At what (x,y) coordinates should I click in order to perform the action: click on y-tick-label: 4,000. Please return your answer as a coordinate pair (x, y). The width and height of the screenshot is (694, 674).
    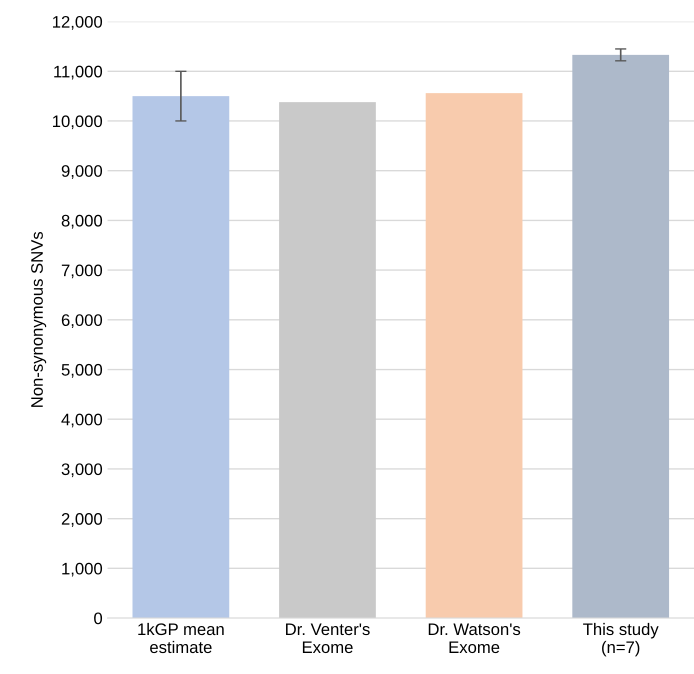
    Looking at the image, I should click on (81, 421).